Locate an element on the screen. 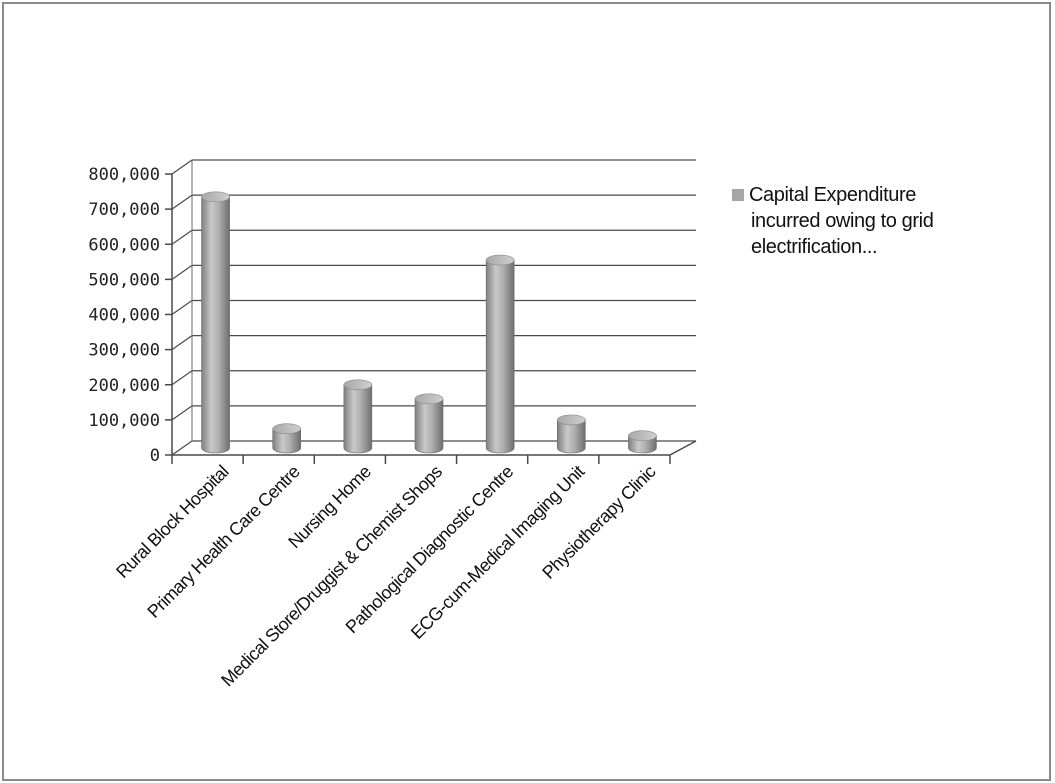  y-tick-label: 400,000 is located at coordinates (124, 316).